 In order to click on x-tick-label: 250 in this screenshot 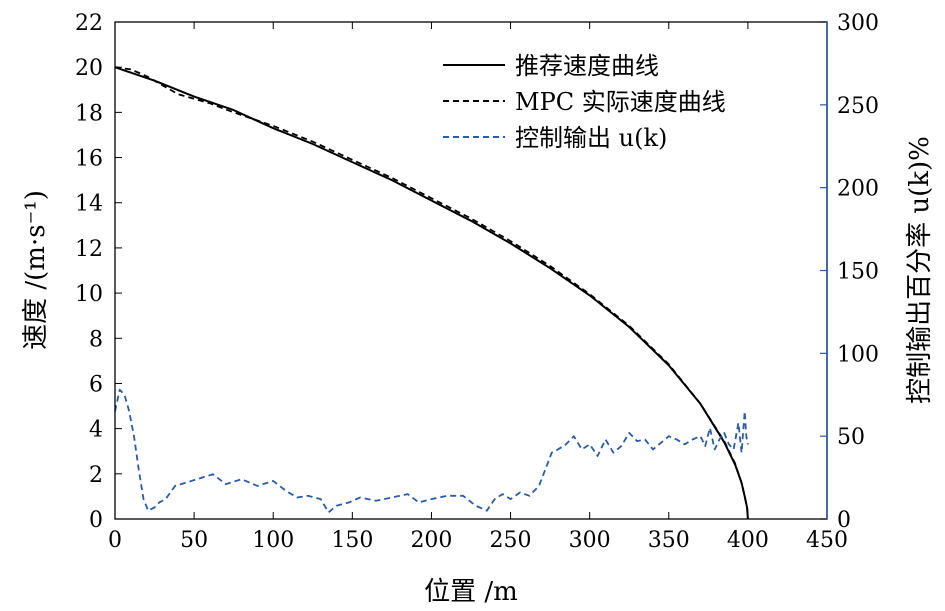, I will do `click(511, 540)`.